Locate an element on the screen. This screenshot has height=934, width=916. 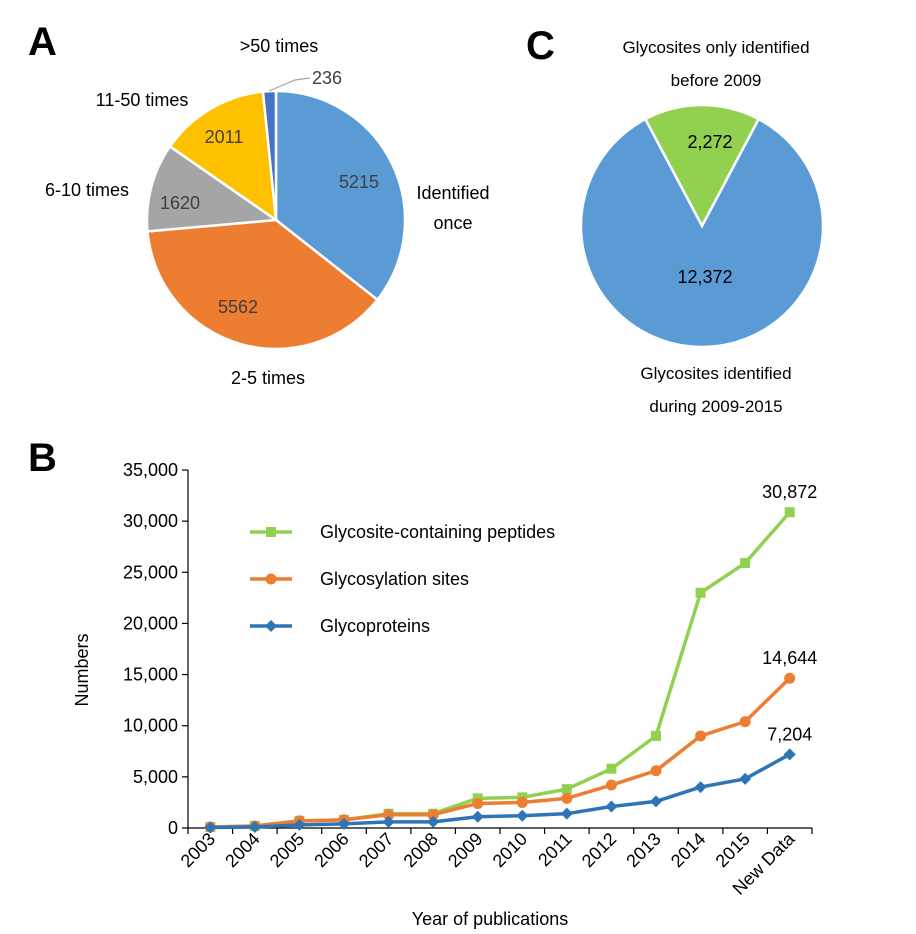
x-tick-label: 2014 is located at coordinates (688, 850).